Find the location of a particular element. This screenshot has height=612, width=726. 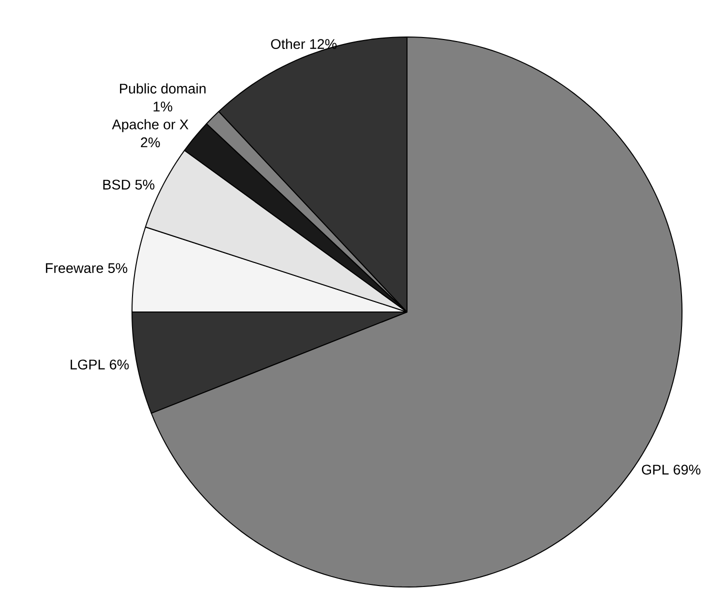

slice-label: Public domain is located at coordinates (163, 88).